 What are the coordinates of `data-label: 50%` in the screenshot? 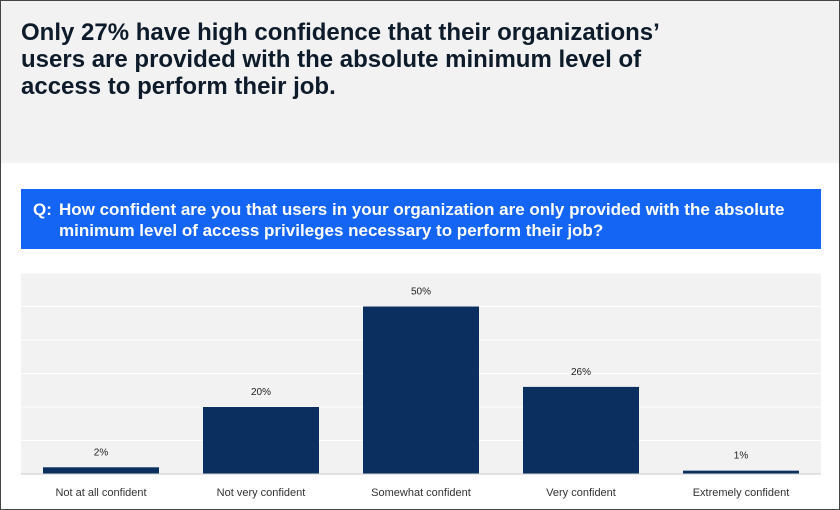 It's located at (421, 292).